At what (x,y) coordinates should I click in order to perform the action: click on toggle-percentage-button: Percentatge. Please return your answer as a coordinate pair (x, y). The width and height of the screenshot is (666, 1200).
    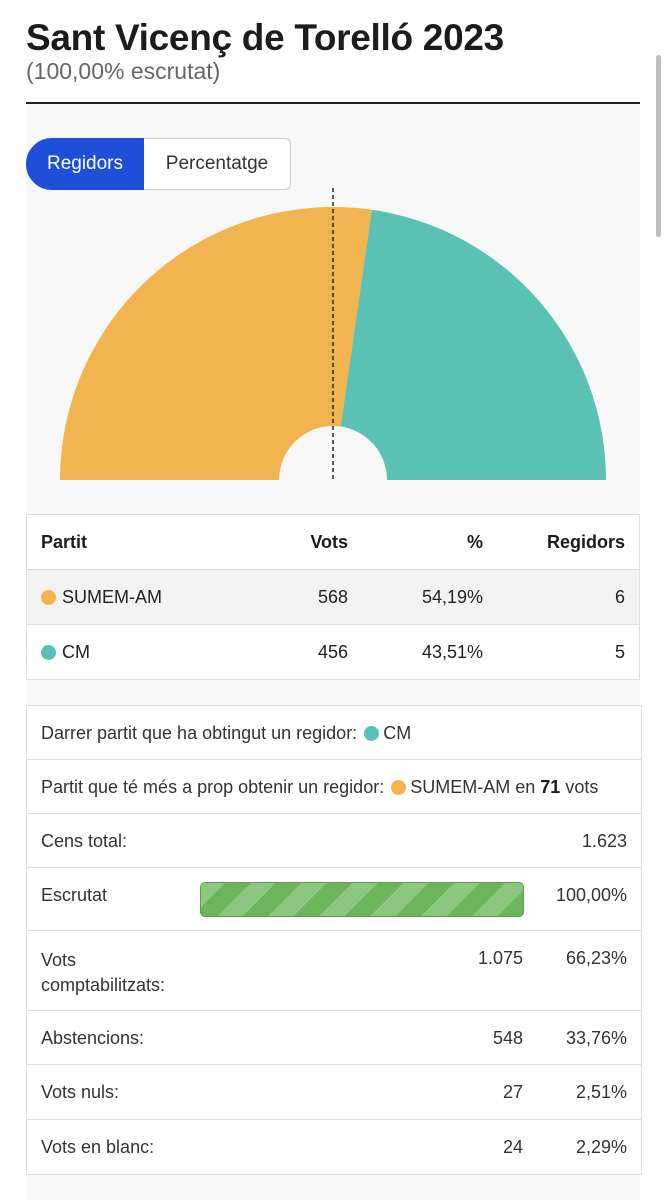
    Looking at the image, I should click on (217, 164).